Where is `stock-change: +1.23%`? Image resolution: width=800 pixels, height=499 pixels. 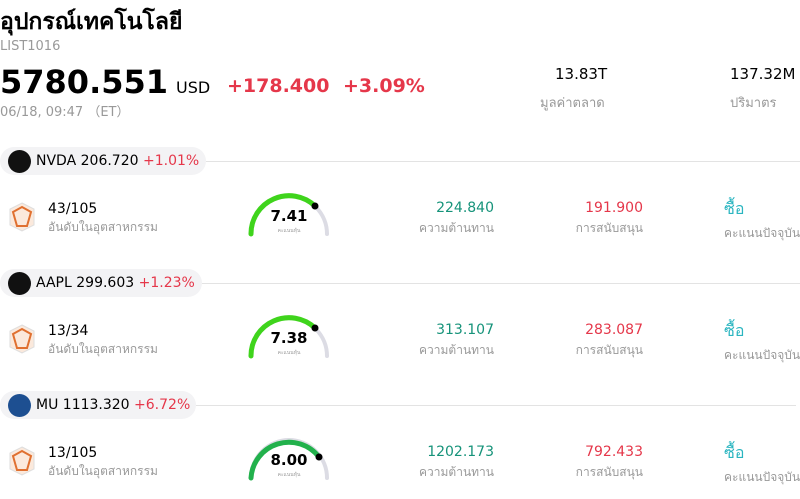
stock-change: +1.23% is located at coordinates (166, 283).